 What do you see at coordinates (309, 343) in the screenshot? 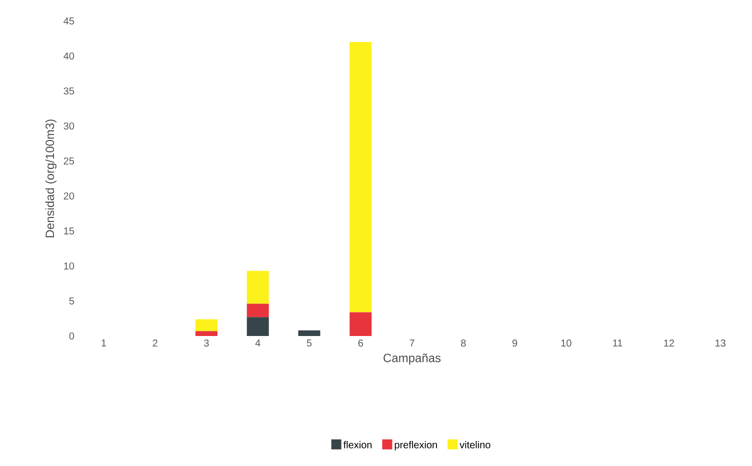
I see `x-tick-label: 5` at bounding box center [309, 343].